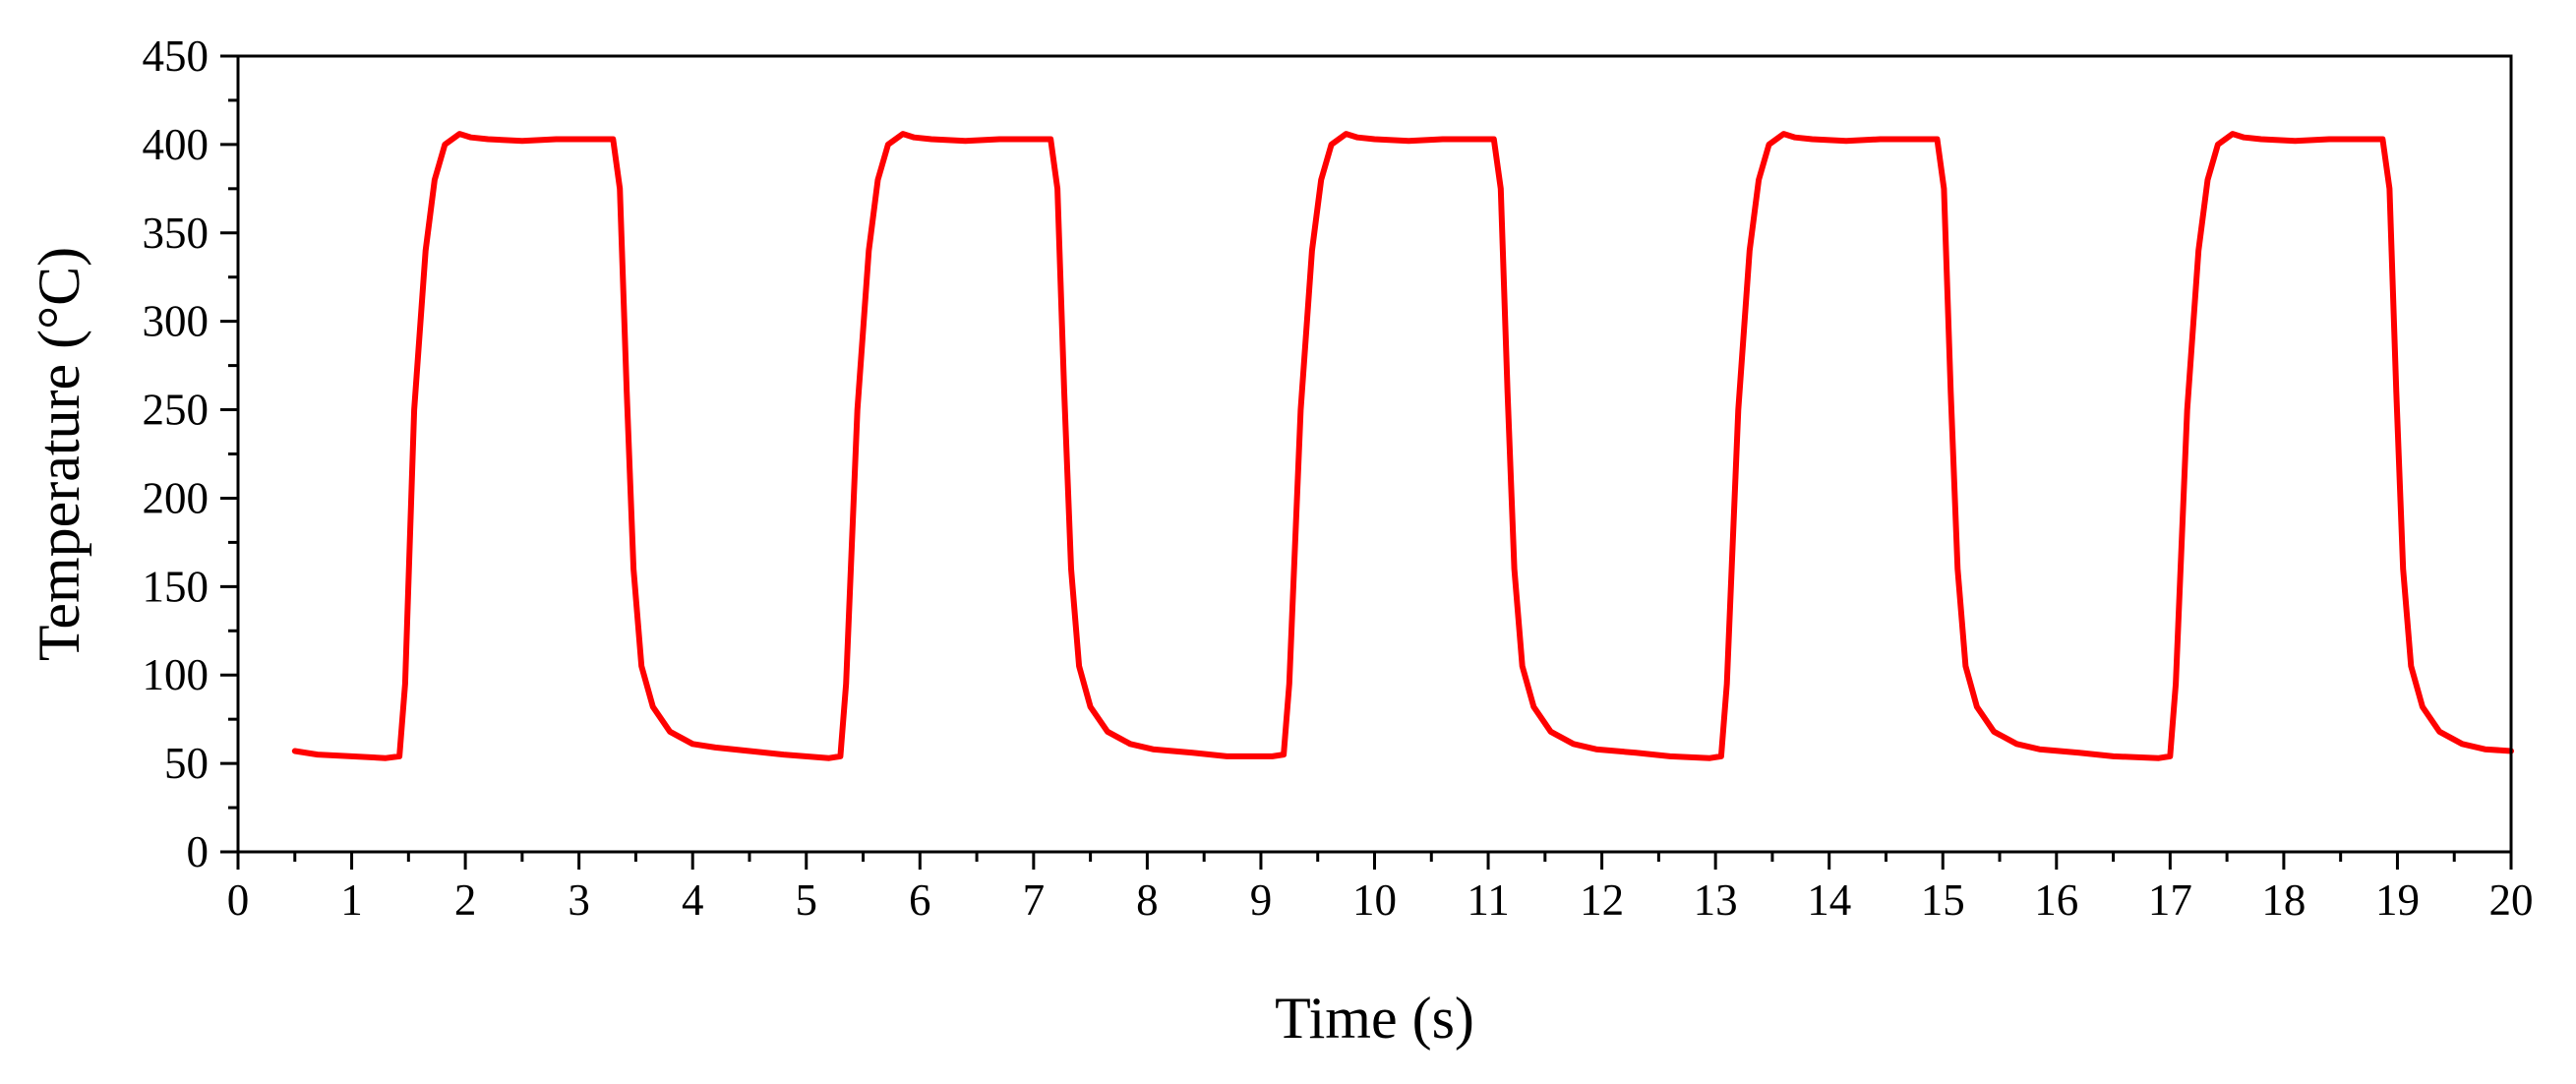  I want to click on y-tick-label: 400, so click(176, 145).